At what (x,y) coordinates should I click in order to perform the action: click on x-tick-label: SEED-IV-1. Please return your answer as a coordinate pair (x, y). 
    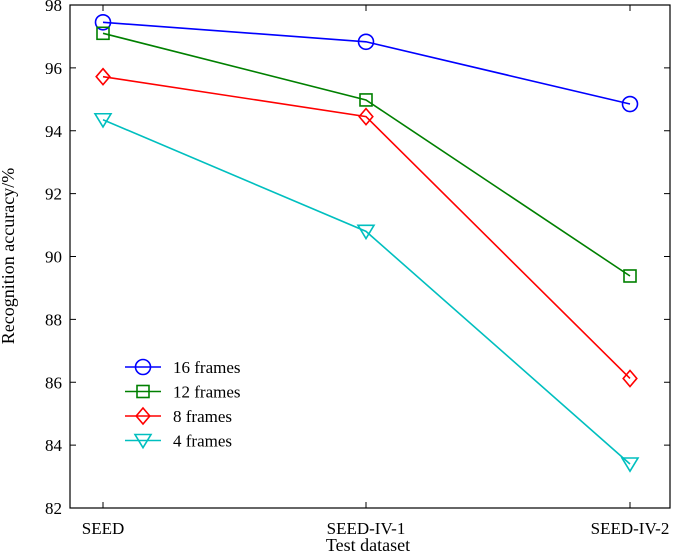
    Looking at the image, I should click on (366, 528).